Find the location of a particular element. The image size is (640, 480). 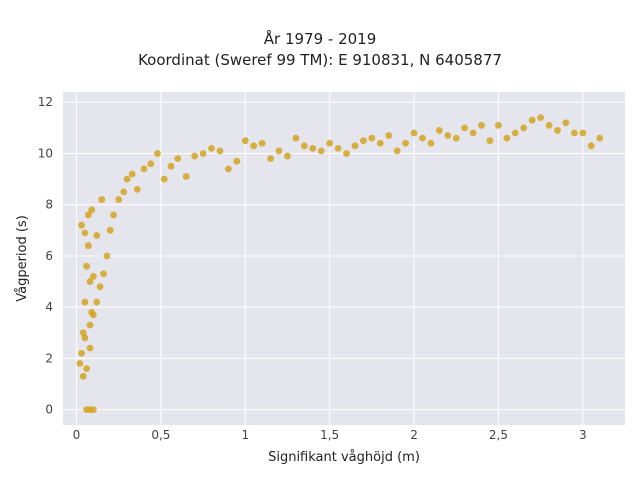

x-tick-label: 0 is located at coordinates (77, 435).